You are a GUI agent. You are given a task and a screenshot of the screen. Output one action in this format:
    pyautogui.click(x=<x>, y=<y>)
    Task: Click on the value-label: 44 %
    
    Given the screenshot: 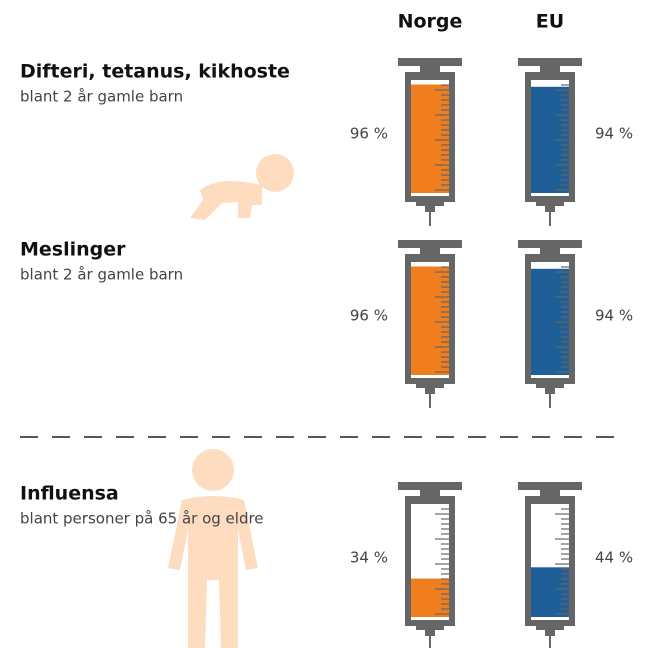 What is the action you would take?
    pyautogui.click(x=614, y=558)
    